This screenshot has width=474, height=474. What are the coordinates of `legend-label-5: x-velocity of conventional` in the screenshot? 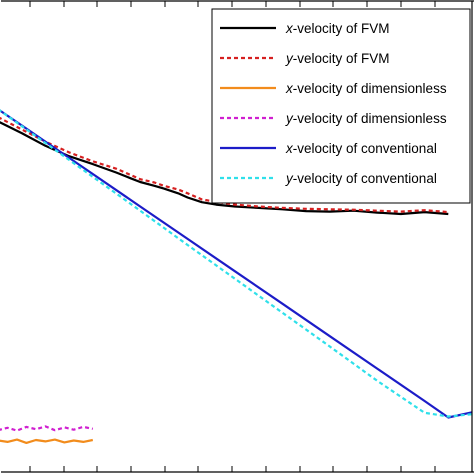 It's located at (361, 148).